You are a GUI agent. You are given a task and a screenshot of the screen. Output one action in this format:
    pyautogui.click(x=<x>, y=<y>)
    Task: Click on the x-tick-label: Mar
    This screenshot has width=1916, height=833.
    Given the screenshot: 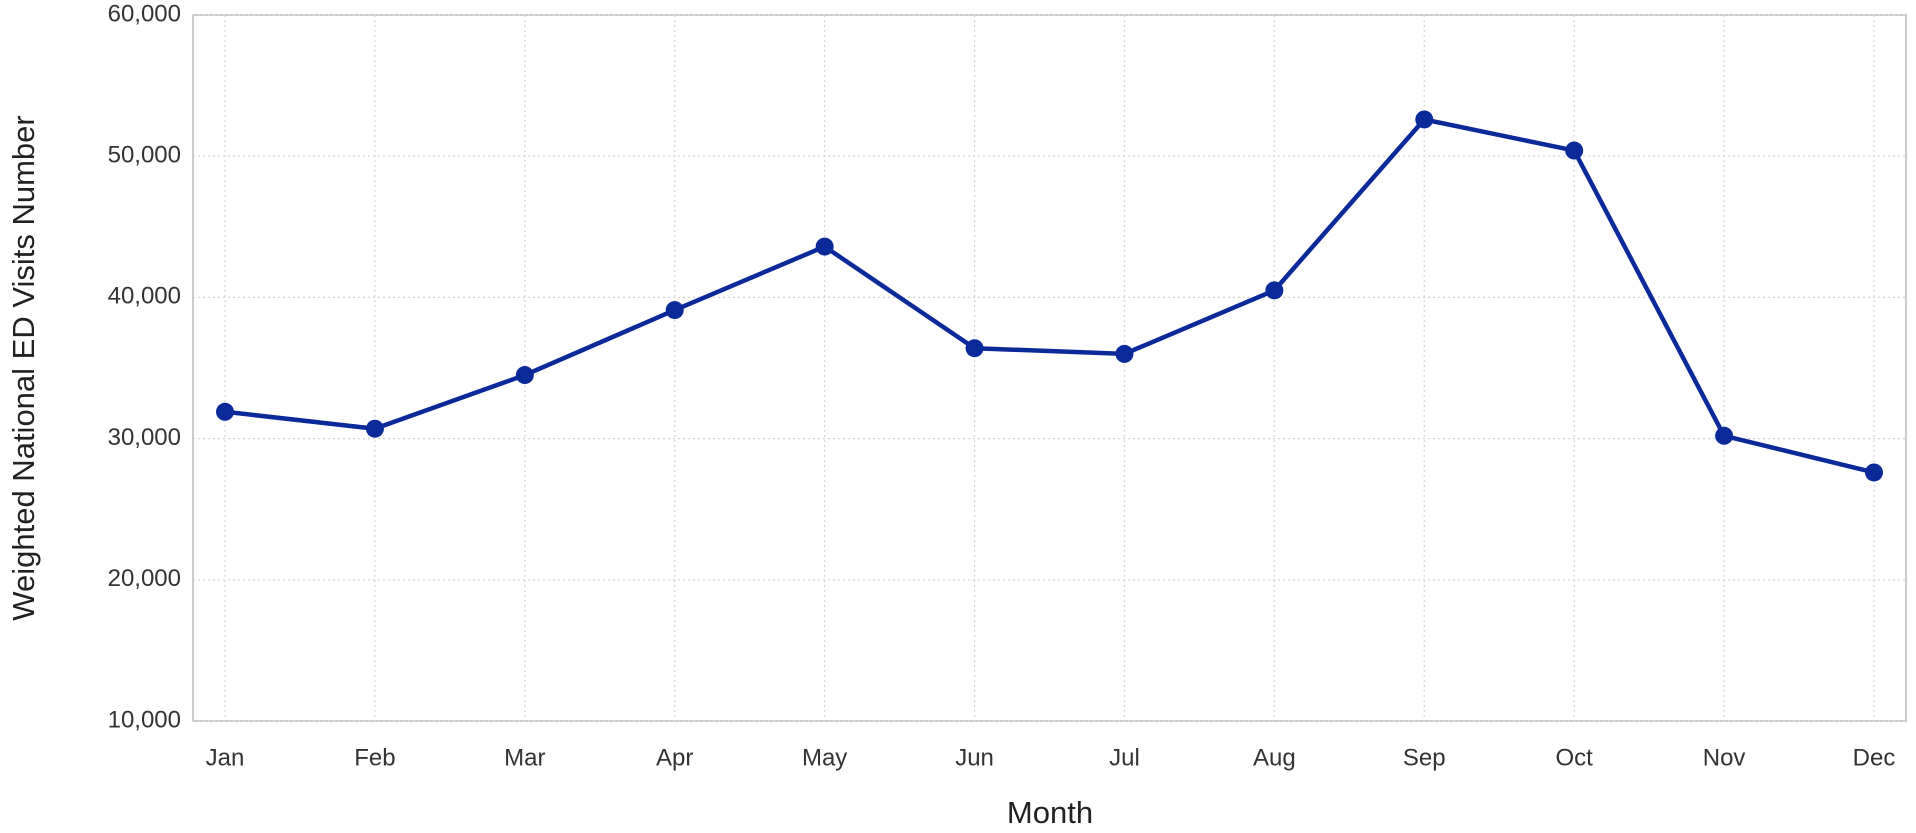 What is the action you would take?
    pyautogui.click(x=524, y=757)
    